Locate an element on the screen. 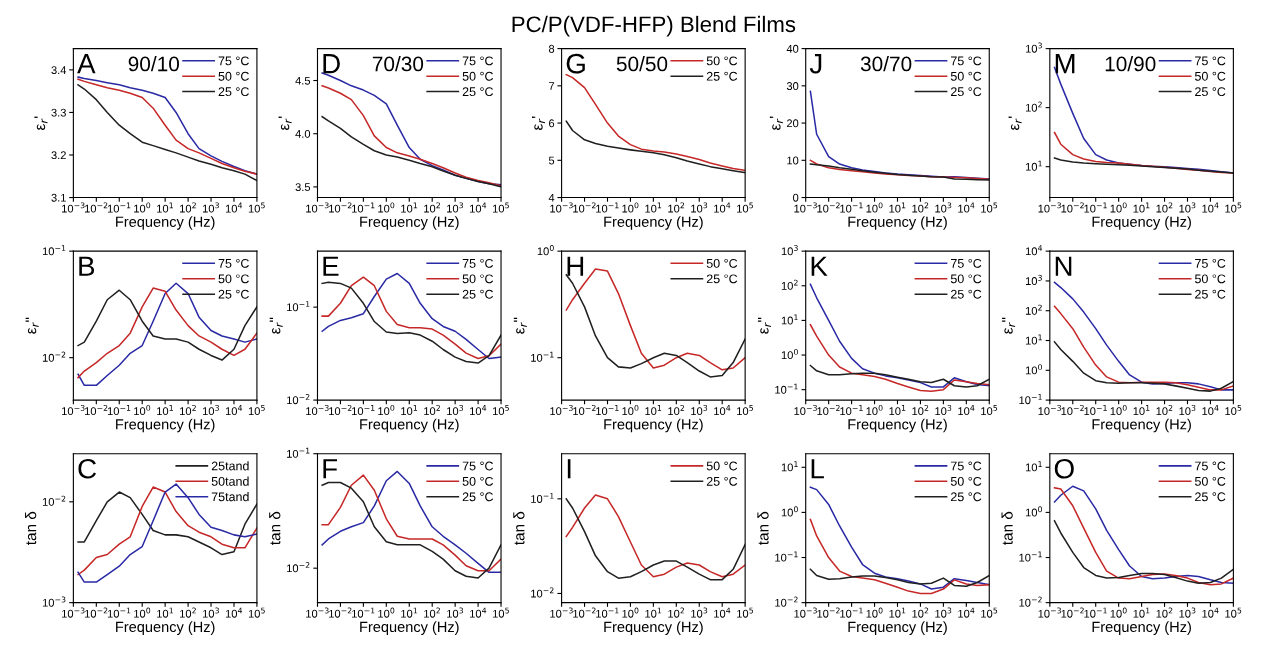 The height and width of the screenshot is (648, 1265). y-tick-label: 4.0 is located at coordinates (303, 133).